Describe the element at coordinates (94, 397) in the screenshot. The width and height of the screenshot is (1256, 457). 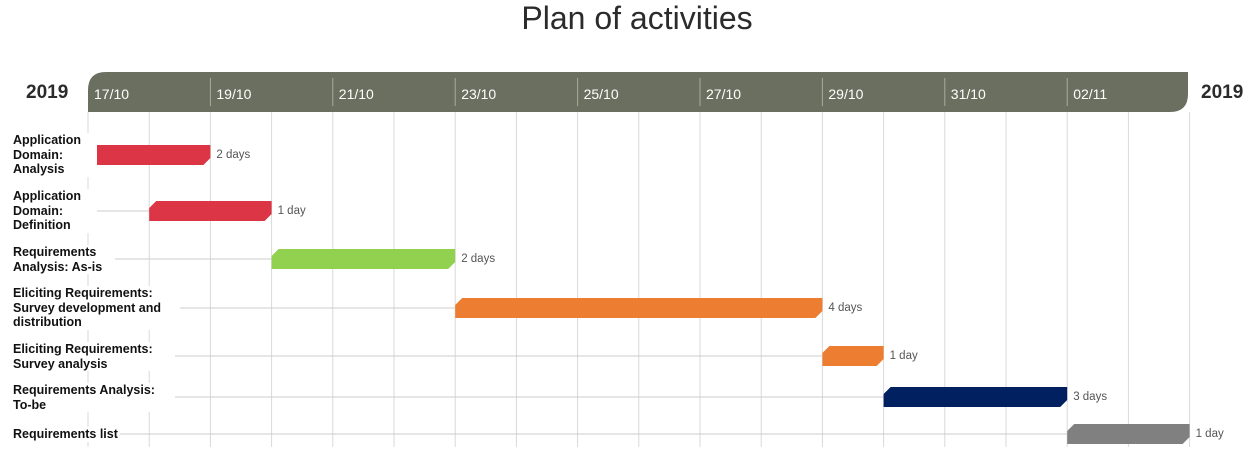
I see `task-label: Requirements Analysis: To-be` at that location.